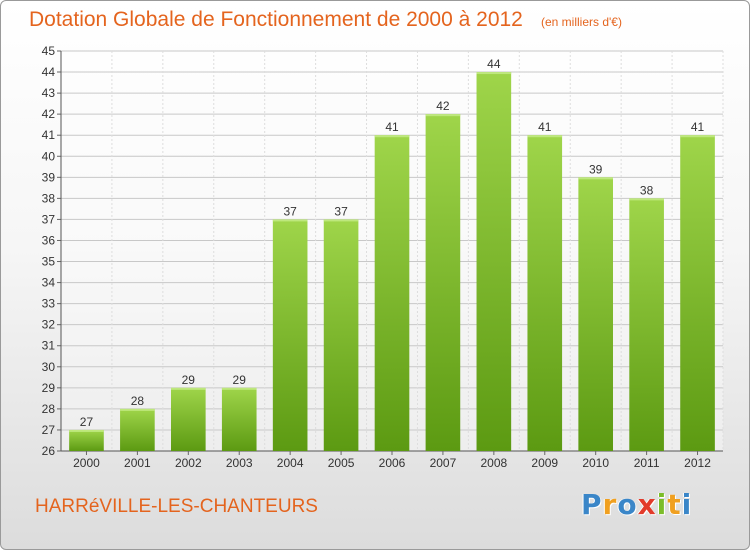 Image resolution: width=750 pixels, height=550 pixels. I want to click on bar-value-label: 44, so click(494, 64).